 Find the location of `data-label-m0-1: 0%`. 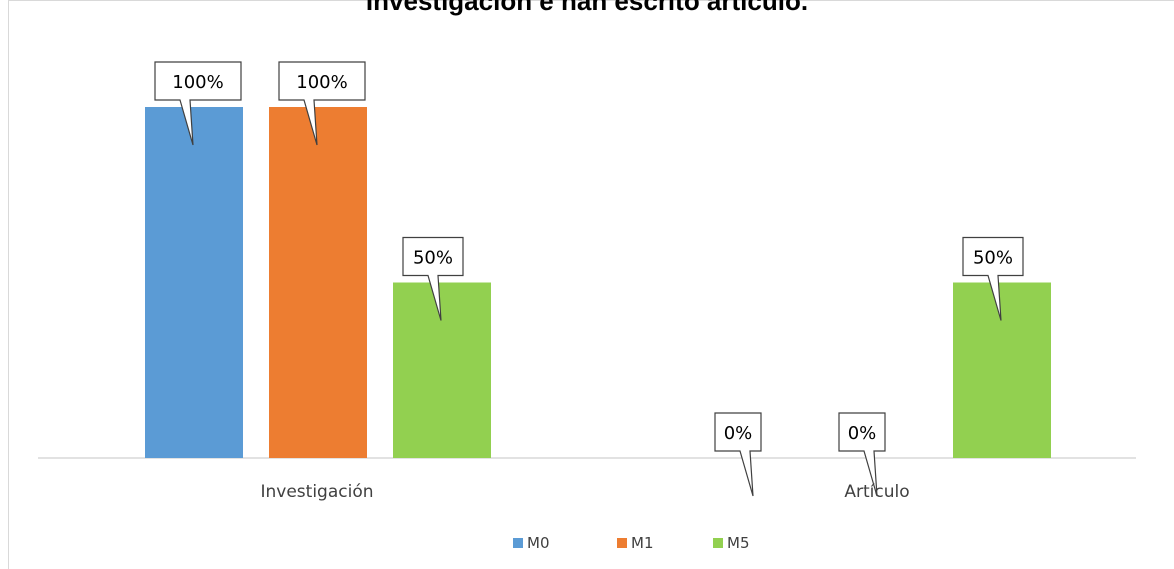

data-label-m0-1: 0% is located at coordinates (738, 433).